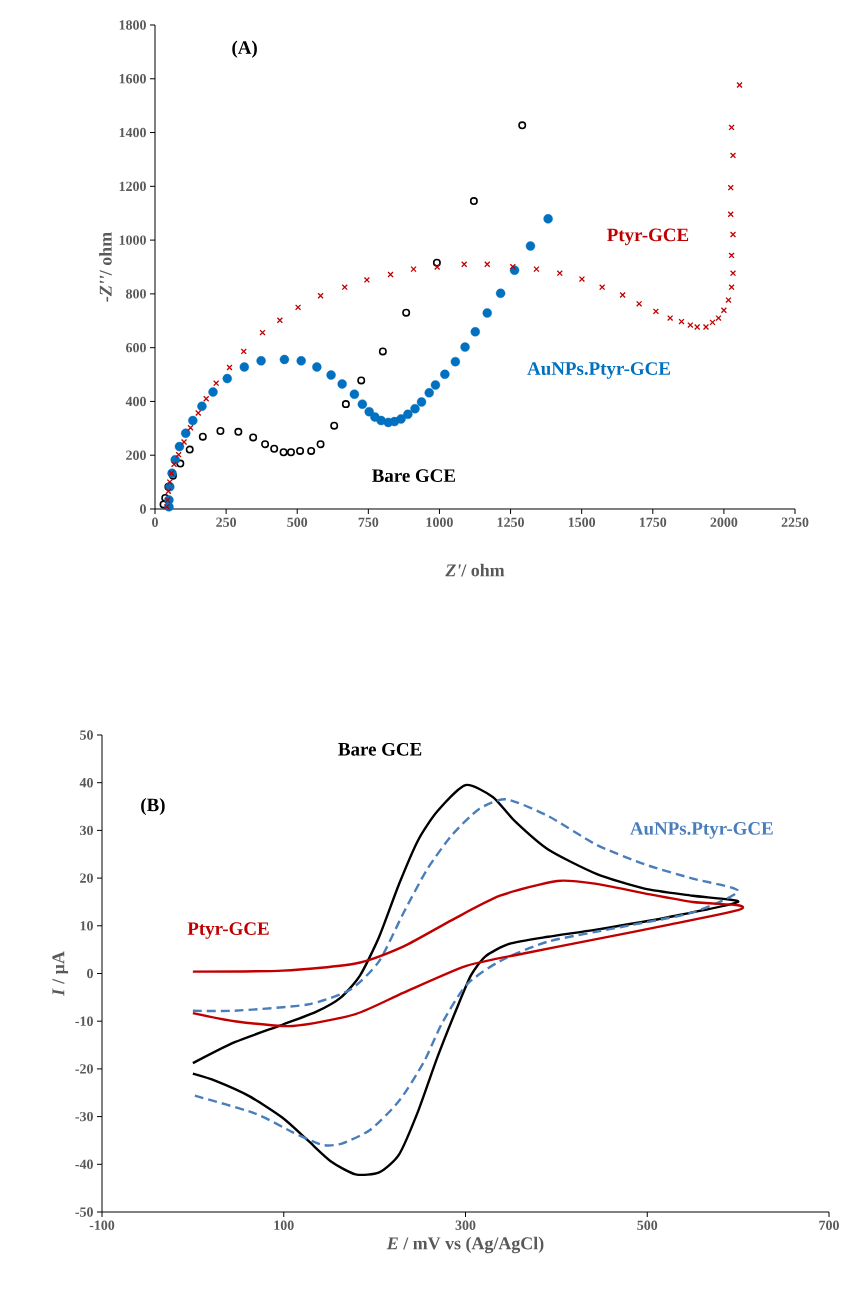 The height and width of the screenshot is (1305, 848). What do you see at coordinates (102, 1225) in the screenshot?
I see `x-tick-label: -100` at bounding box center [102, 1225].